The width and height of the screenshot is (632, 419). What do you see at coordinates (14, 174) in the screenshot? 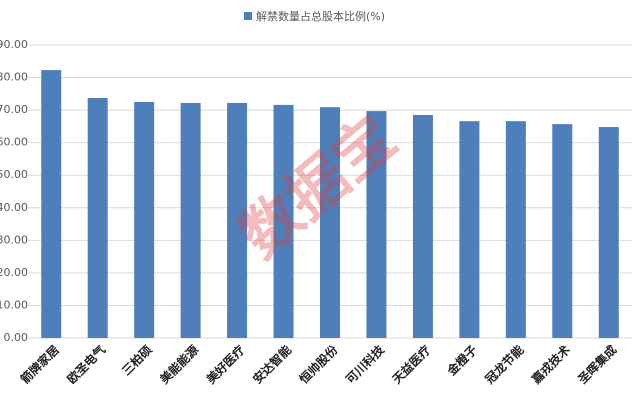
I see `y-tick-label: 50.00` at bounding box center [14, 174].